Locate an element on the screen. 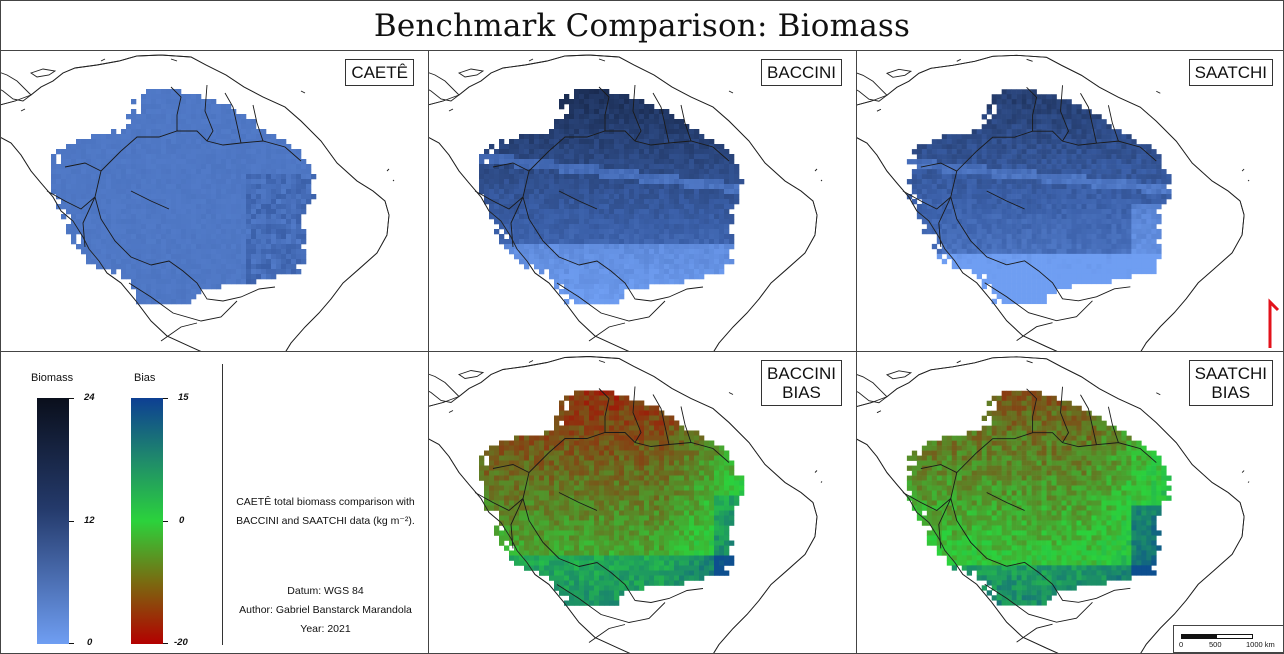  biomass-color-ramp is located at coordinates (53, 521).